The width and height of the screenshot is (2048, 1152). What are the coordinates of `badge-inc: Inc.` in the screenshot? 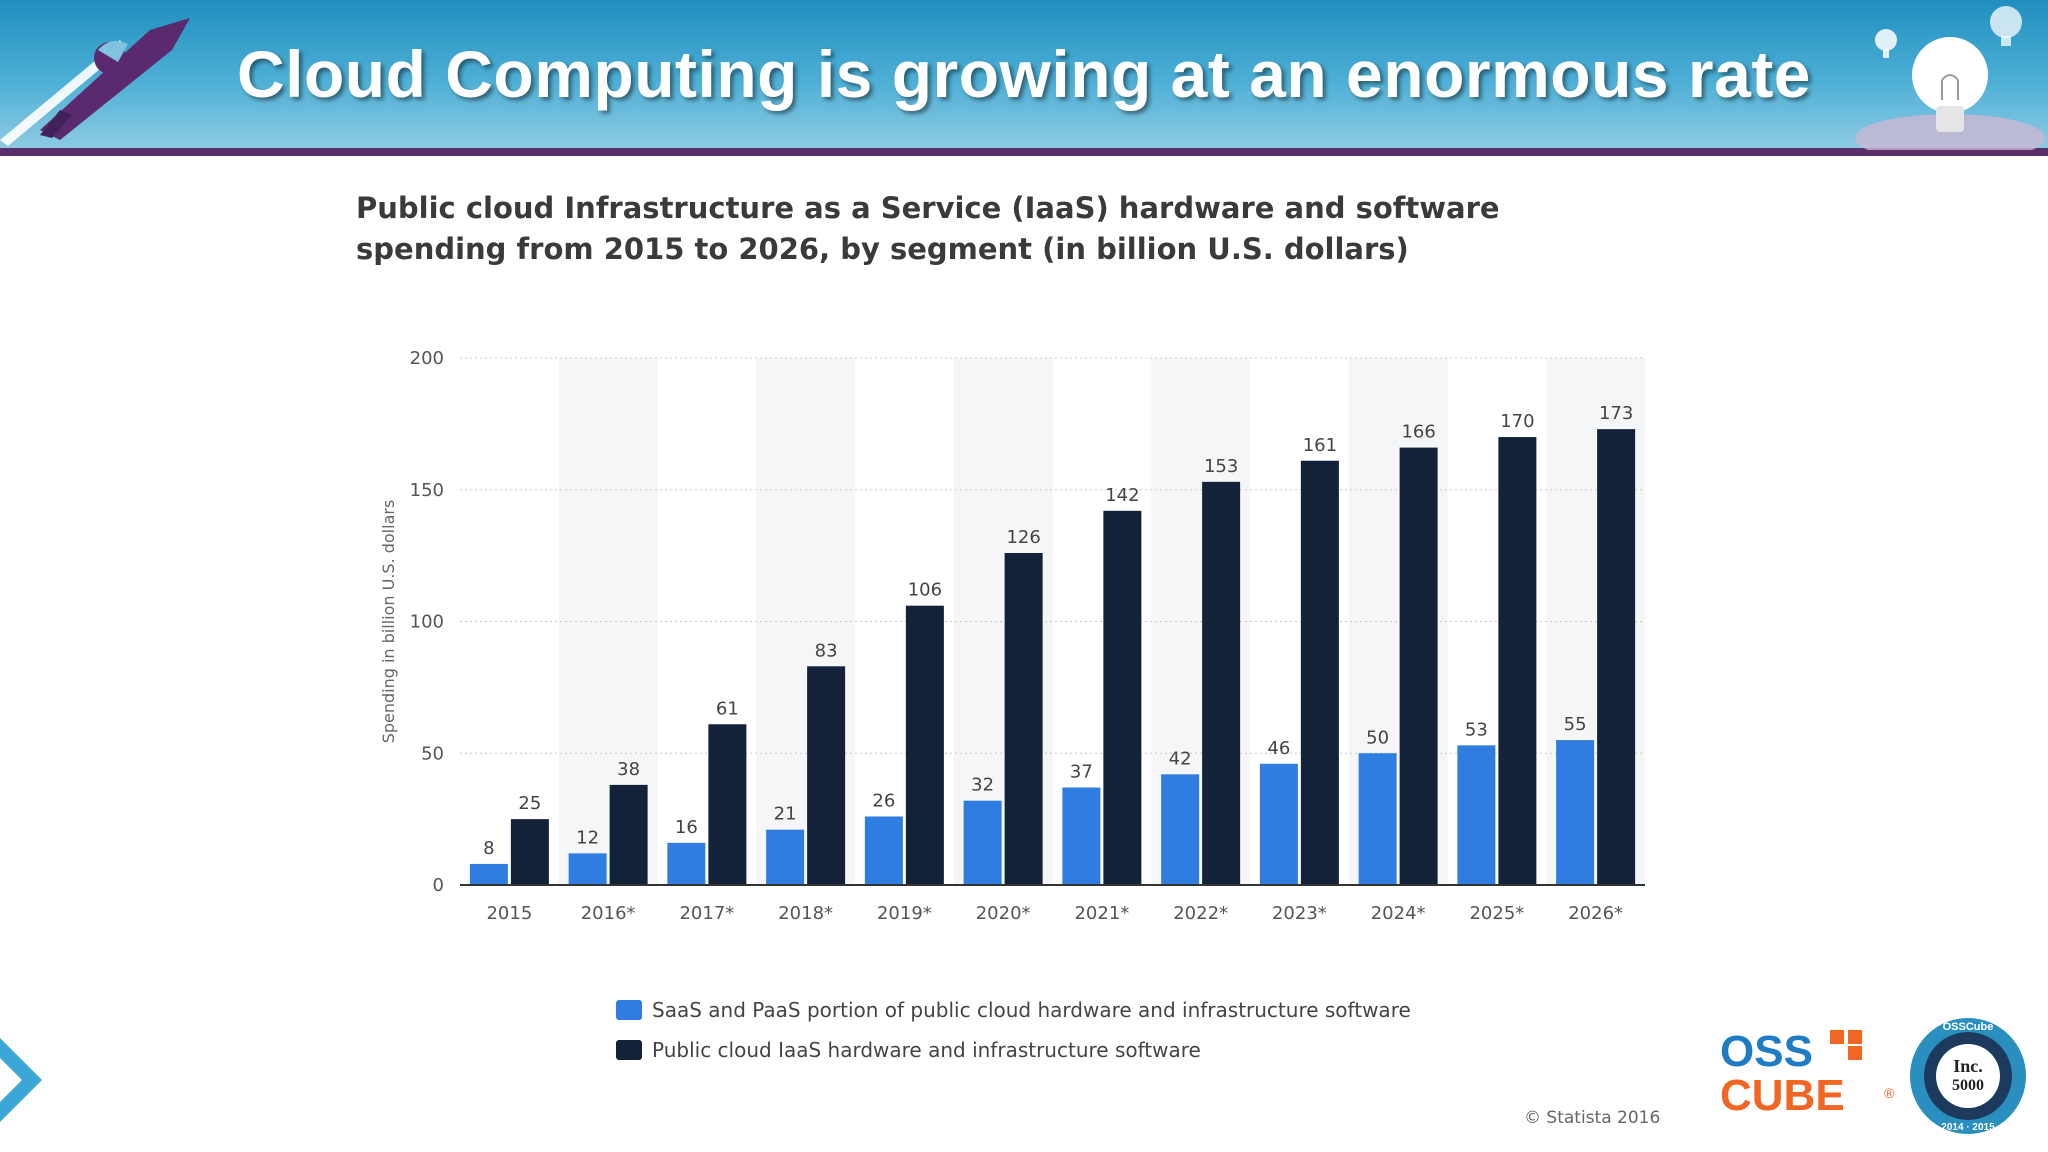 It's located at (1968, 1066).